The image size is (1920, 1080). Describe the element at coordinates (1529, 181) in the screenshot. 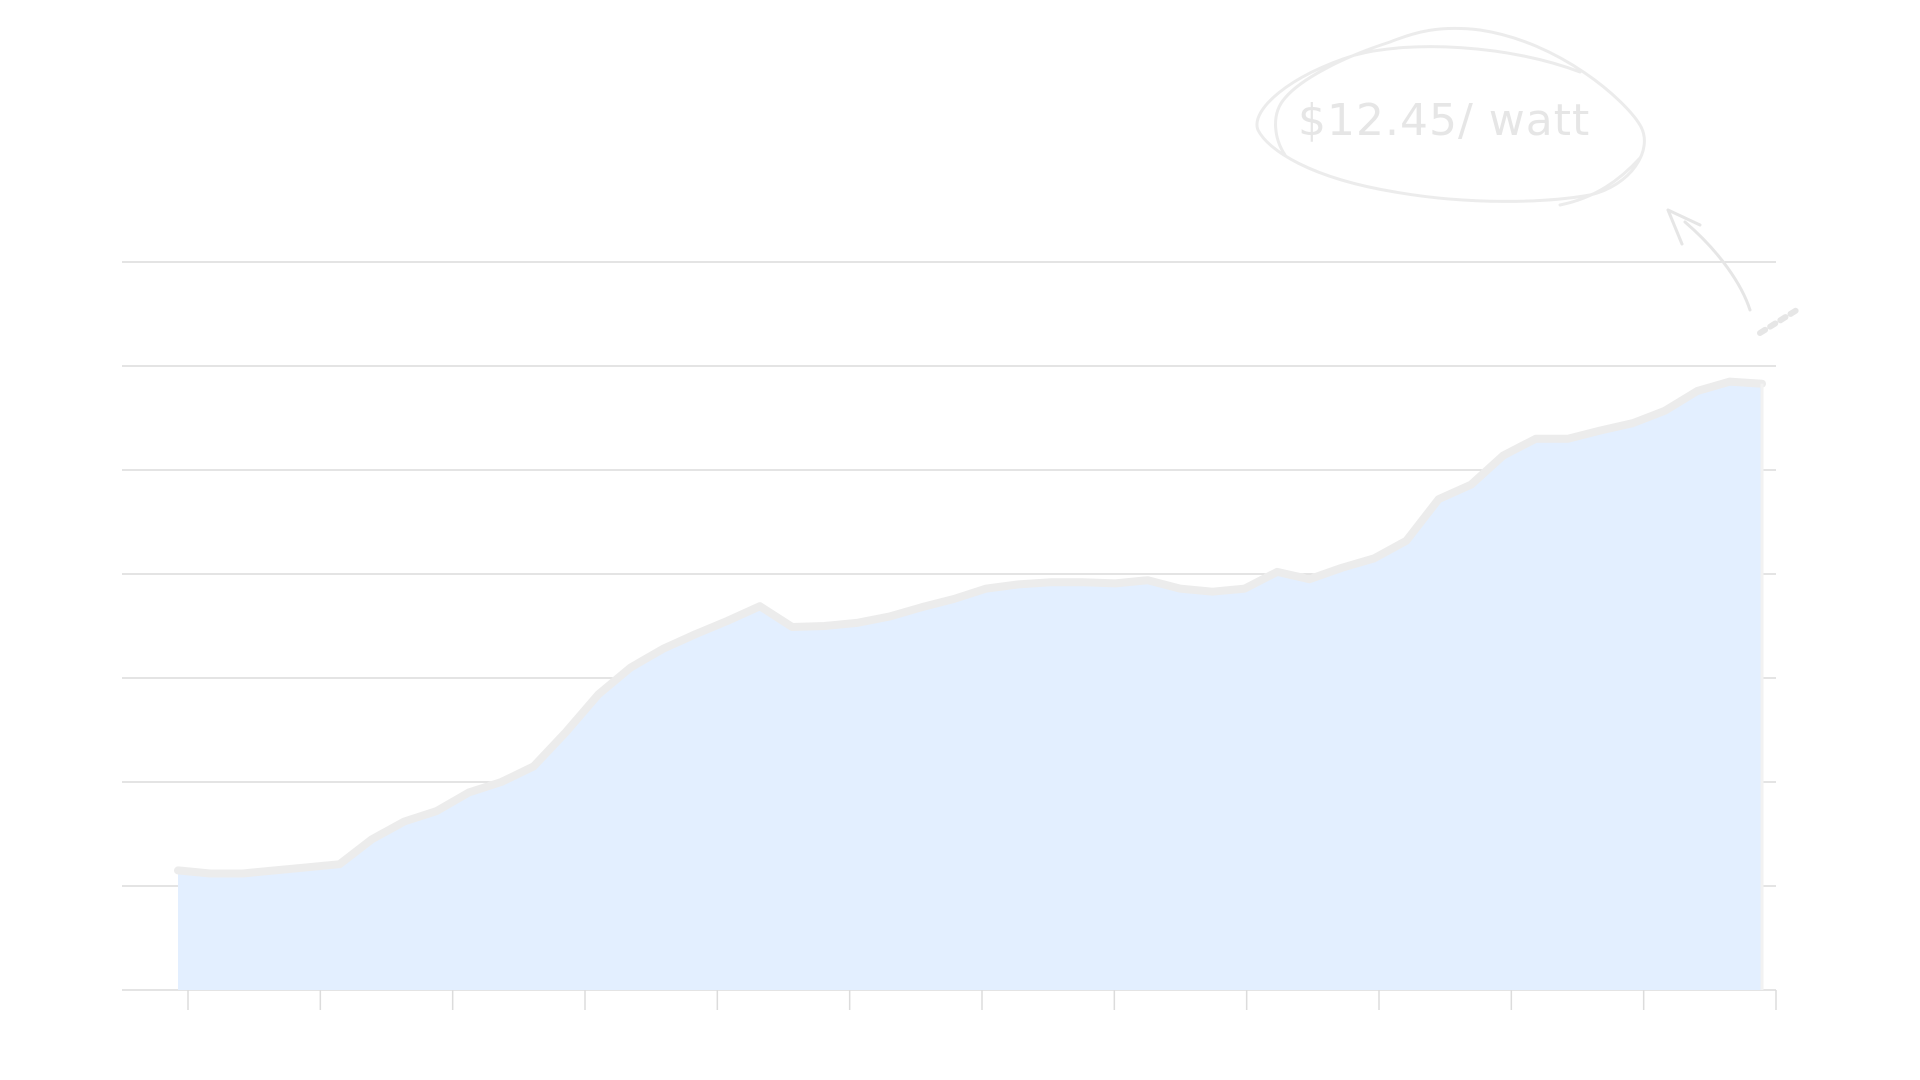

I see `annotation-sketch` at that location.